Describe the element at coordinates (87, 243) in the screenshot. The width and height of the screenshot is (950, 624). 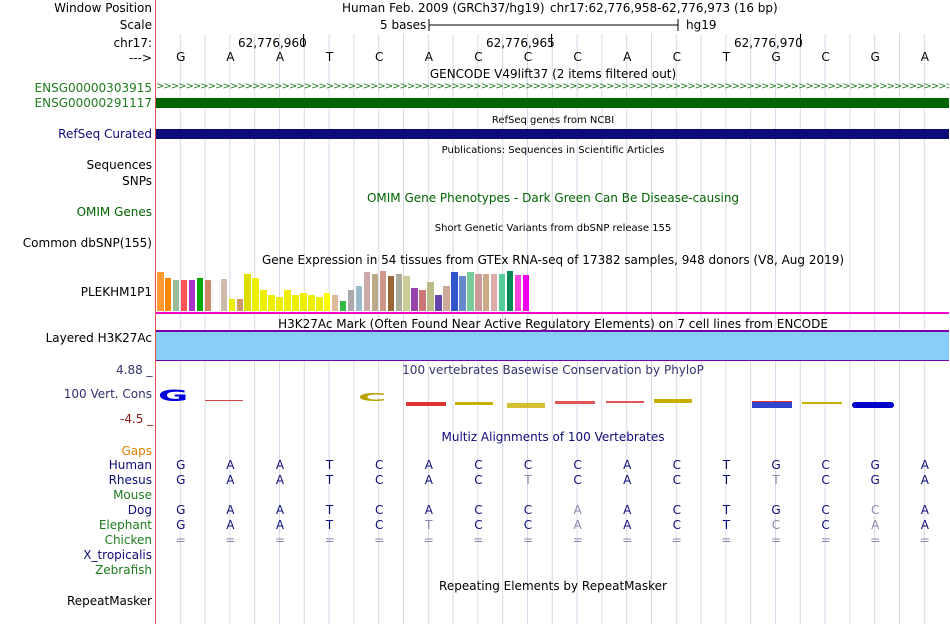
I see `dbsnp-label: Common dbSNP(155)` at that location.